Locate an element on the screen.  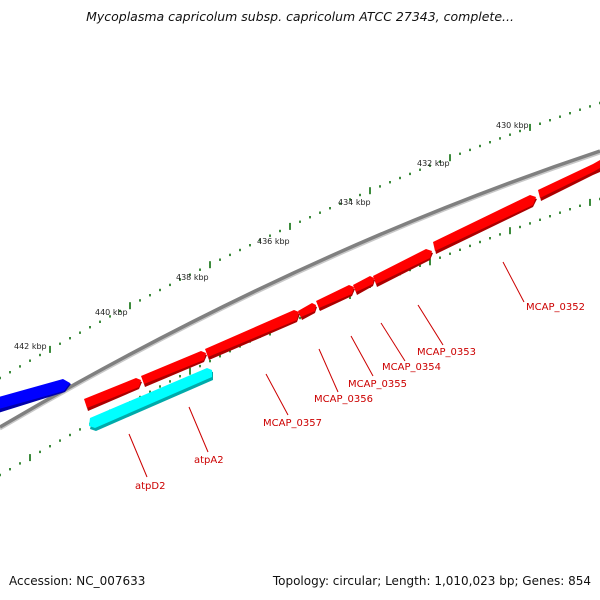
scale-label-436: 436 kbp is located at coordinates (273, 241).